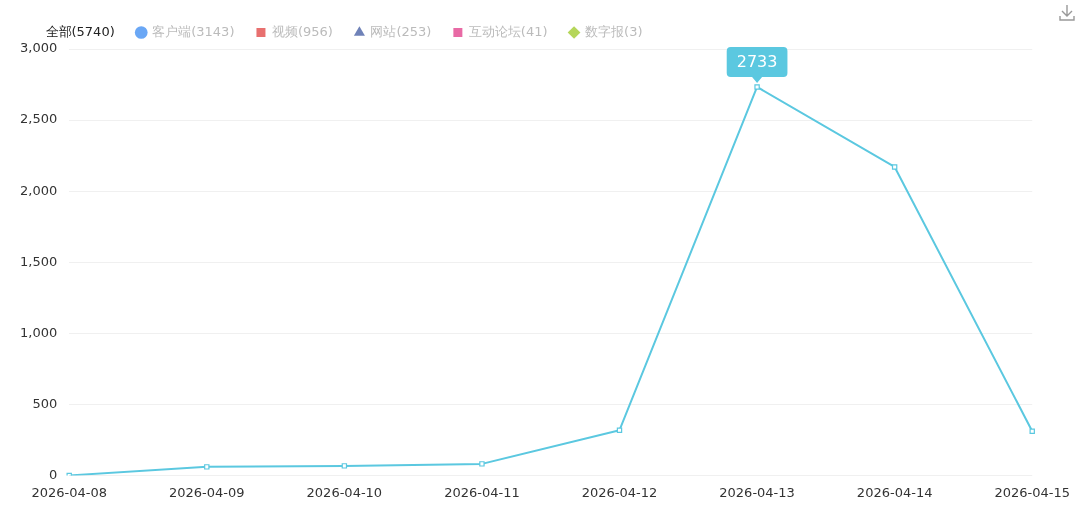 This screenshot has height=517, width=1080. Describe the element at coordinates (757, 492) in the screenshot. I see `x-tick-label: 2026-04-13` at that location.